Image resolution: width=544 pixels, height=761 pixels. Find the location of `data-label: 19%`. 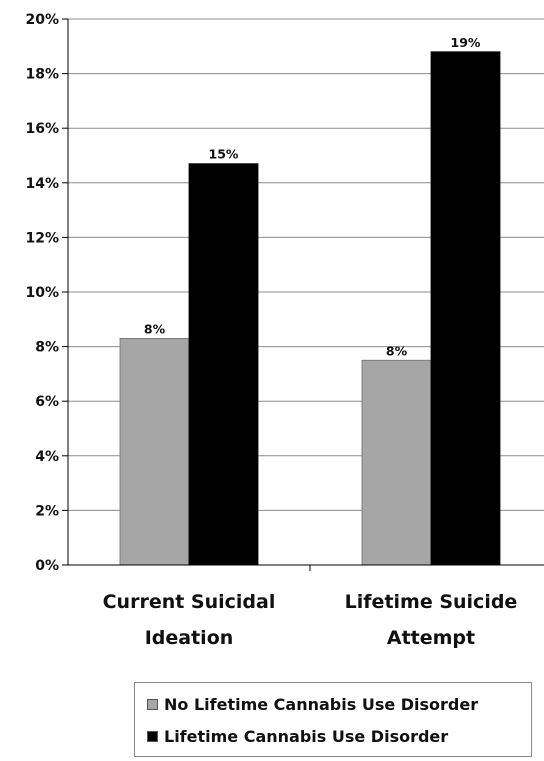

data-label: 19% is located at coordinates (466, 42).